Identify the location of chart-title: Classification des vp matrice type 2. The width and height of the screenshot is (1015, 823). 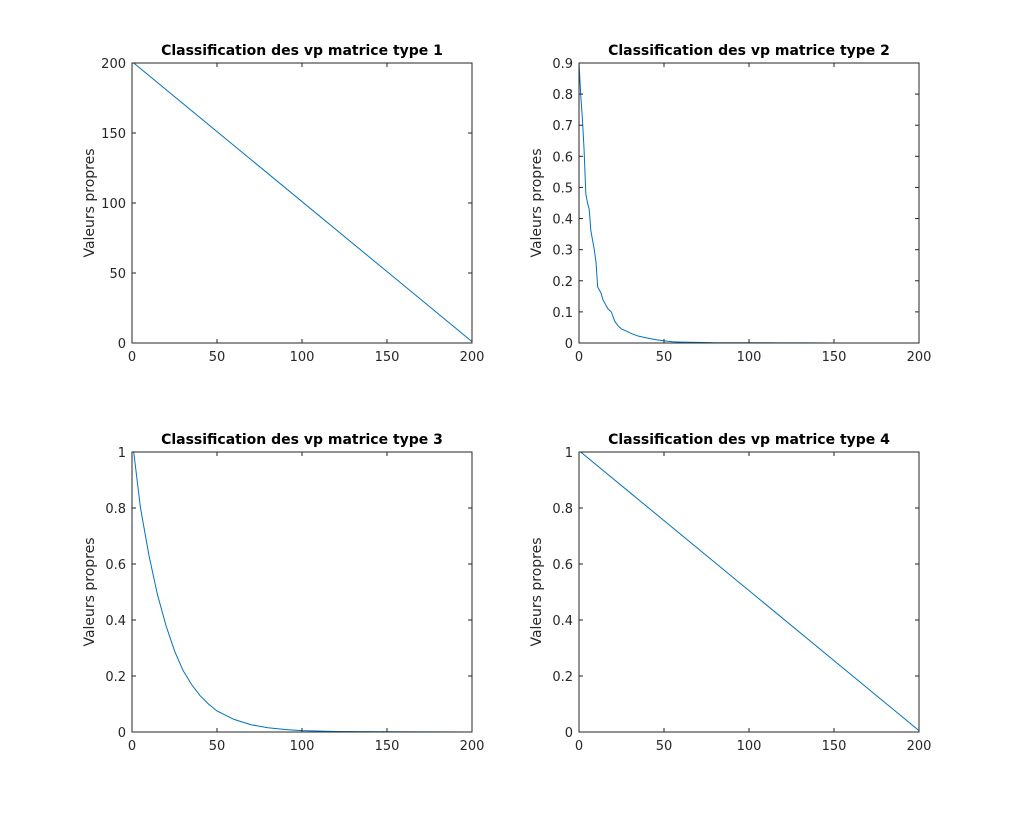
(749, 51).